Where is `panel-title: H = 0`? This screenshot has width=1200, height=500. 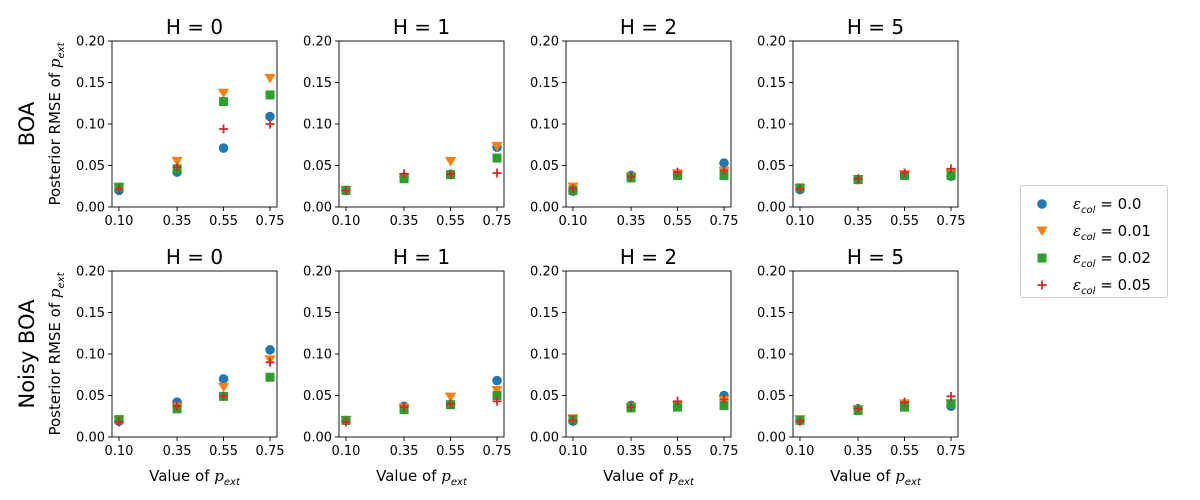
panel-title: H = 0 is located at coordinates (194, 27).